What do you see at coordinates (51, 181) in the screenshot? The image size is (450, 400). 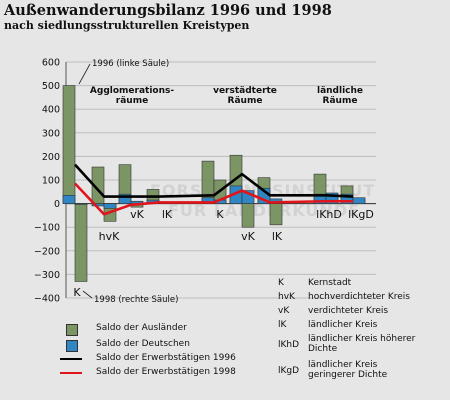 I see `y-tick-label: 100` at bounding box center [51, 181].